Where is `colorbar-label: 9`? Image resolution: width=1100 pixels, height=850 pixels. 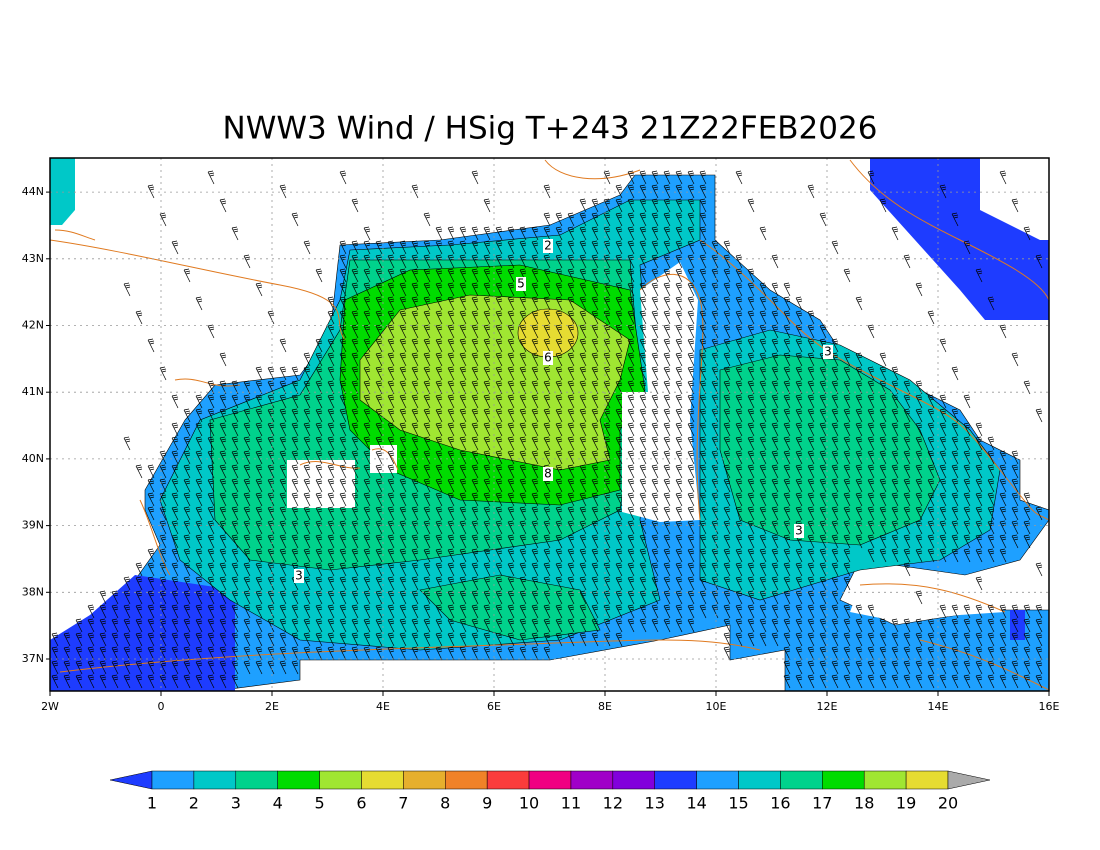
colorbar-label: 9 is located at coordinates (487, 803).